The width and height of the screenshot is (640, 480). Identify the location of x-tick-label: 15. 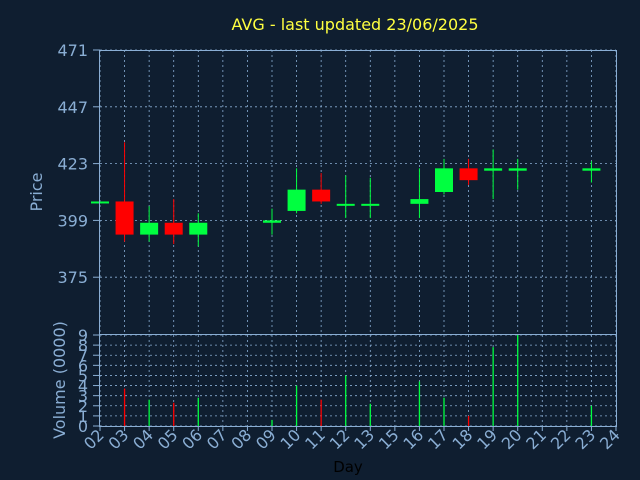
(389, 439).